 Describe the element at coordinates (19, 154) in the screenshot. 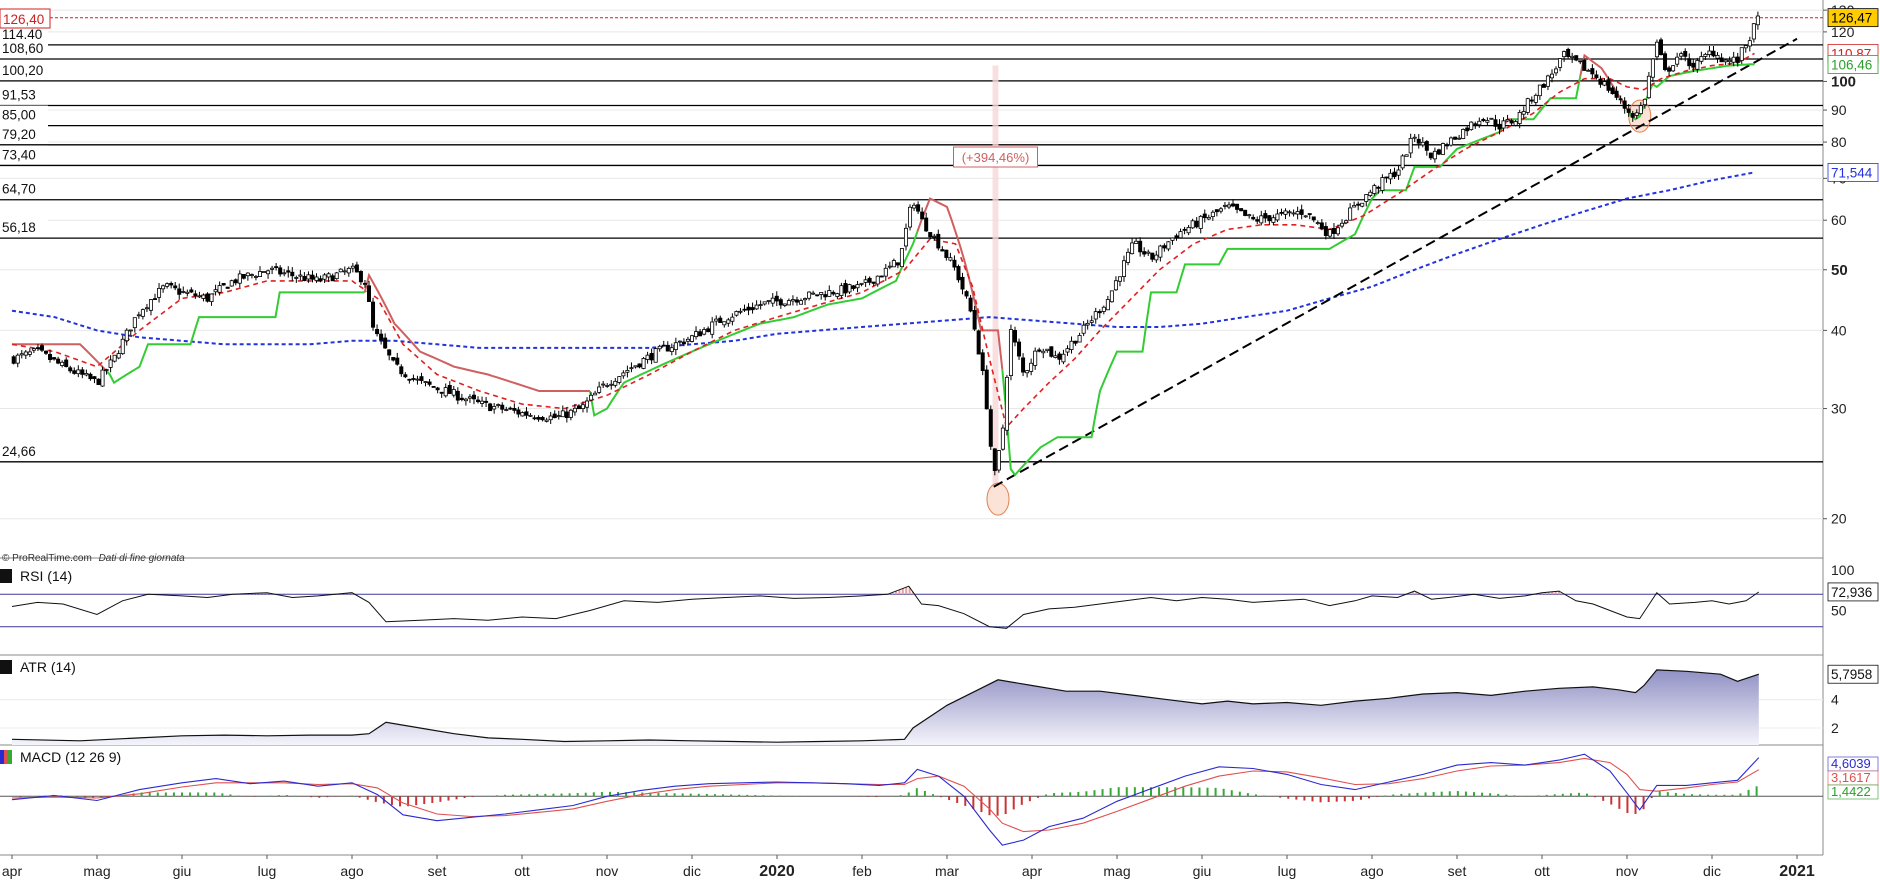

I see `level-label: 73,40` at that location.